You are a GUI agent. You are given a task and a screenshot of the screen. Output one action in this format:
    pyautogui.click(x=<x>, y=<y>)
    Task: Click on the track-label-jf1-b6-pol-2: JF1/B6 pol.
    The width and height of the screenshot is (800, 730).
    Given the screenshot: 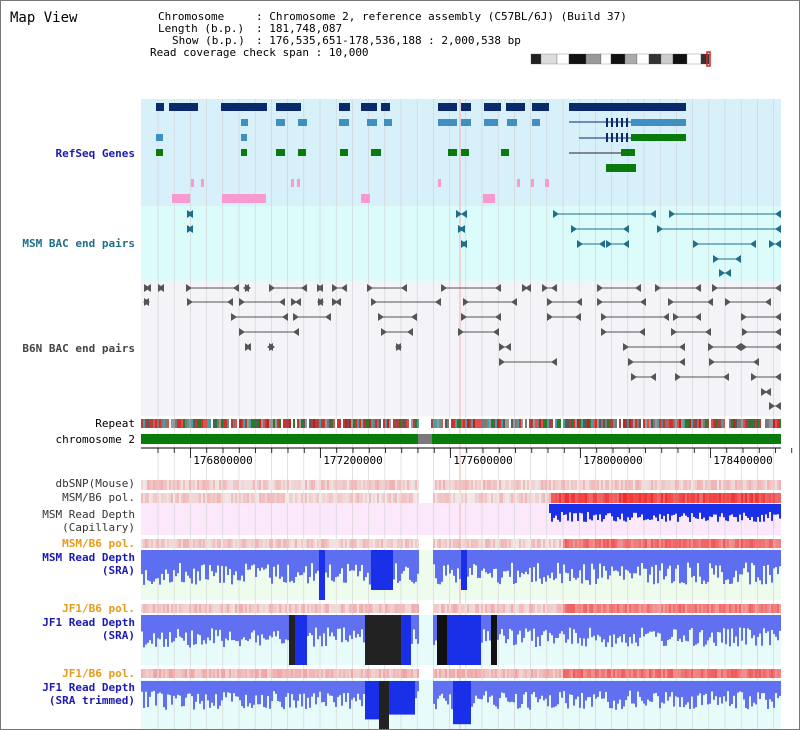 What is the action you would take?
    pyautogui.click(x=98, y=673)
    